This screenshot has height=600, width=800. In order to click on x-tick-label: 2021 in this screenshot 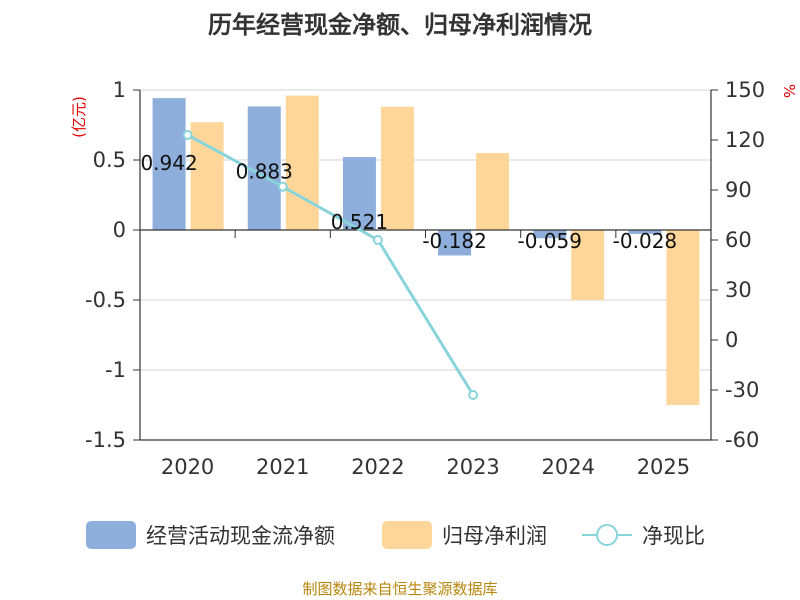, I will do `click(282, 467)`.